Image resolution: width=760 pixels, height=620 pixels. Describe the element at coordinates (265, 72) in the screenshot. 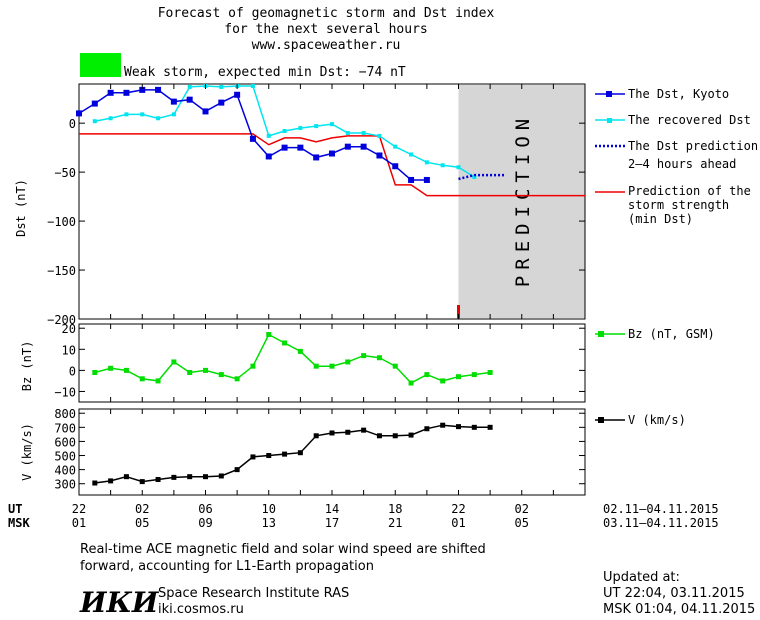

I see `storm-status-label: Weak storm, expected min Dst: −74 nT` at that location.